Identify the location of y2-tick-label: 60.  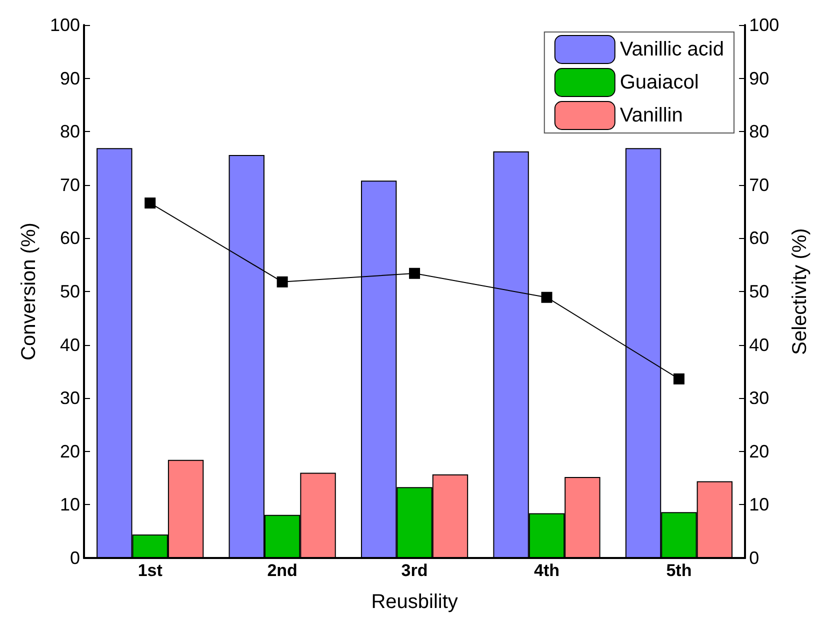
(759, 238).